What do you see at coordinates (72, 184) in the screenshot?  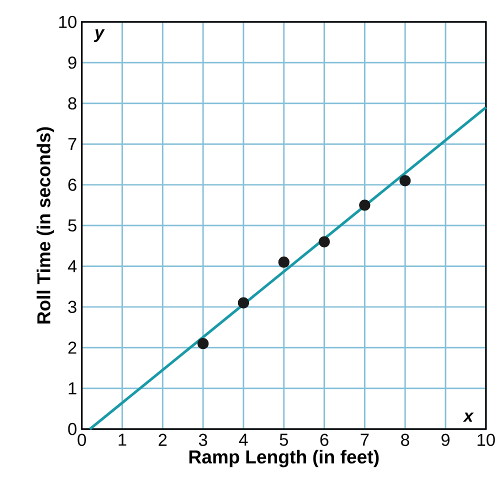 I see `y-tick-label: 6` at bounding box center [72, 184].